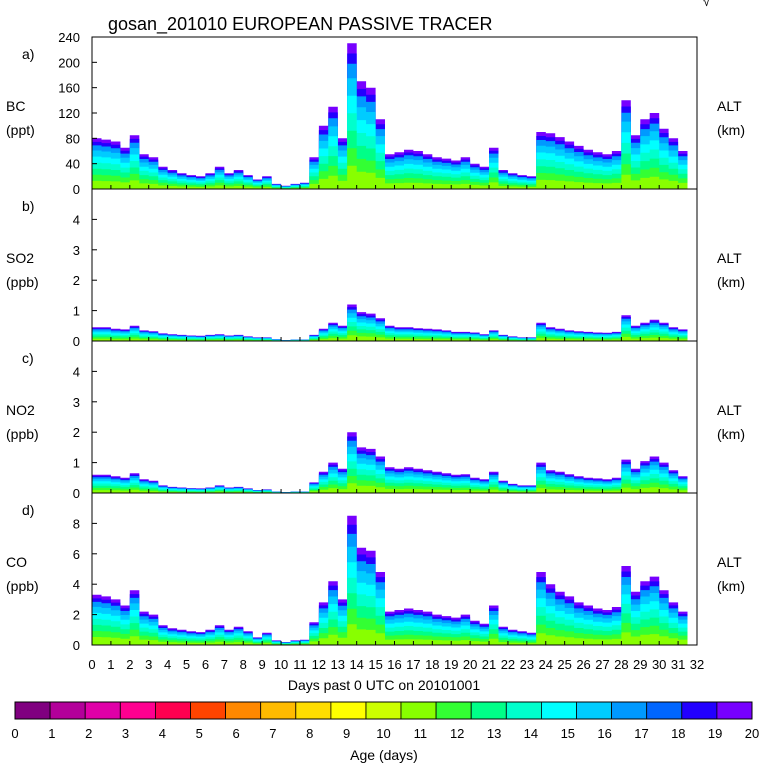 The image size is (768, 768). I want to click on unit-label: (ppt), so click(20, 130).